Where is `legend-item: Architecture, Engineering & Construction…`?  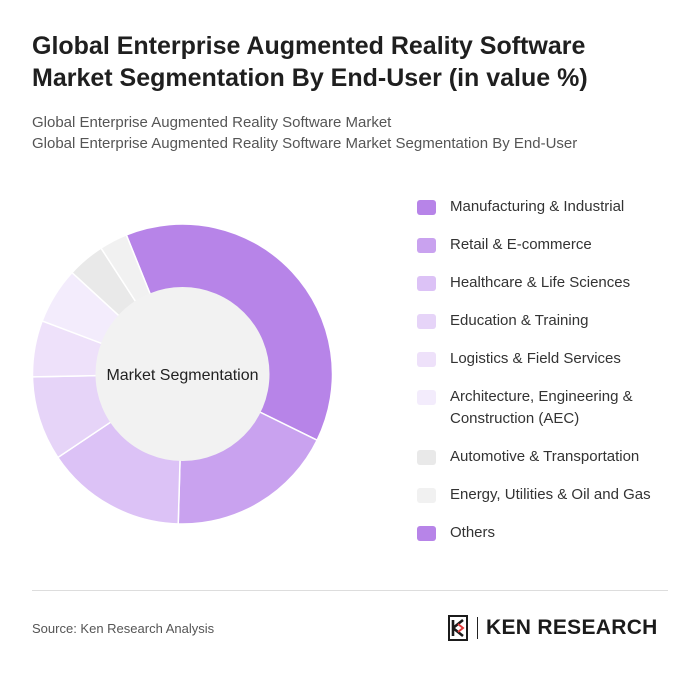
legend-item: Architecture, Engineering & Construction… is located at coordinates (552, 408).